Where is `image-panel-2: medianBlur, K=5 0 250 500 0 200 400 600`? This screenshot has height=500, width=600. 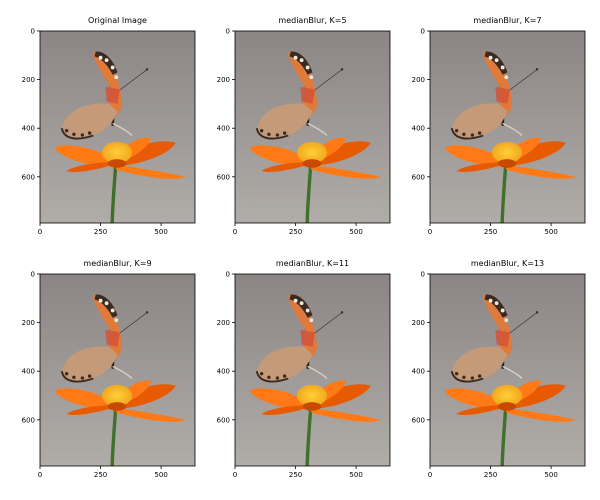 image-panel-2: medianBlur, K=5 0 250 500 0 200 400 600 is located at coordinates (304, 126).